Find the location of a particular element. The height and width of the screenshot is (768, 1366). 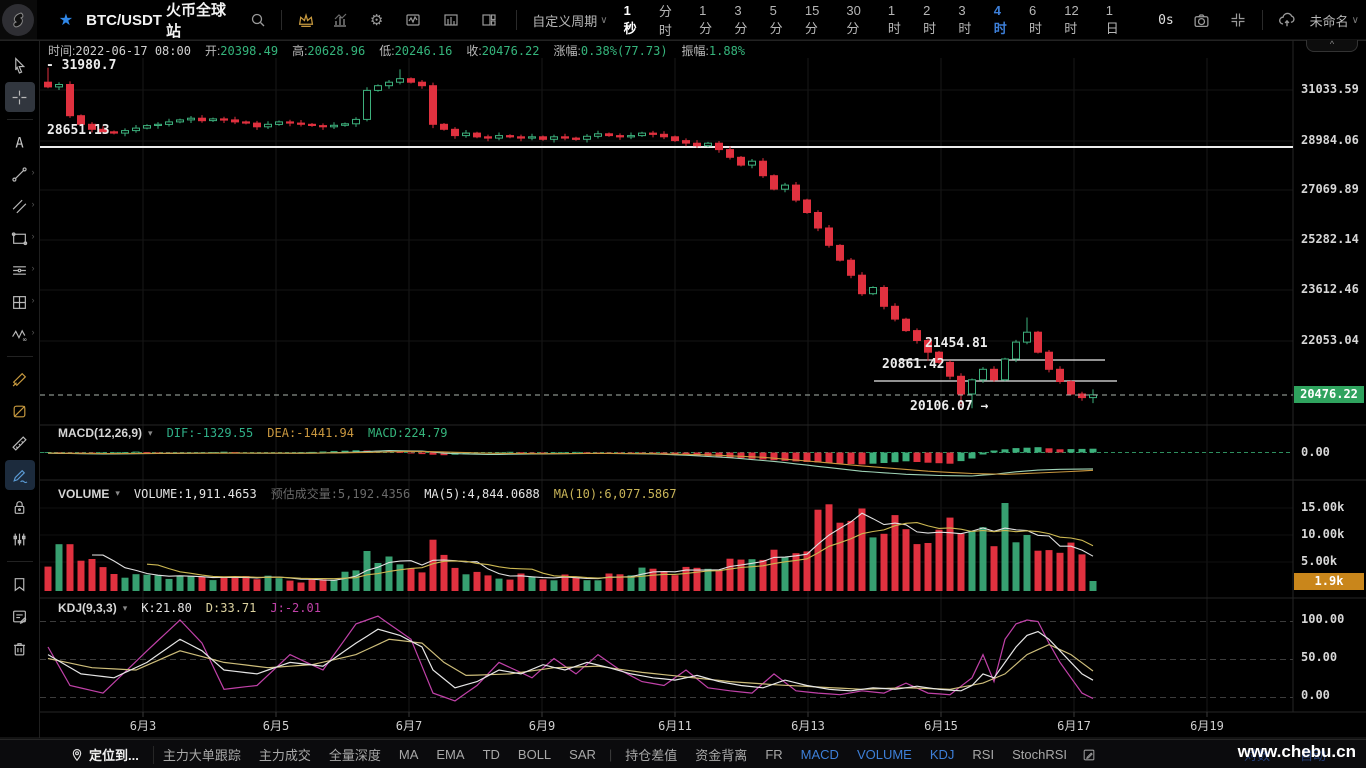

settings-sliders-icon is located at coordinates (19, 539).